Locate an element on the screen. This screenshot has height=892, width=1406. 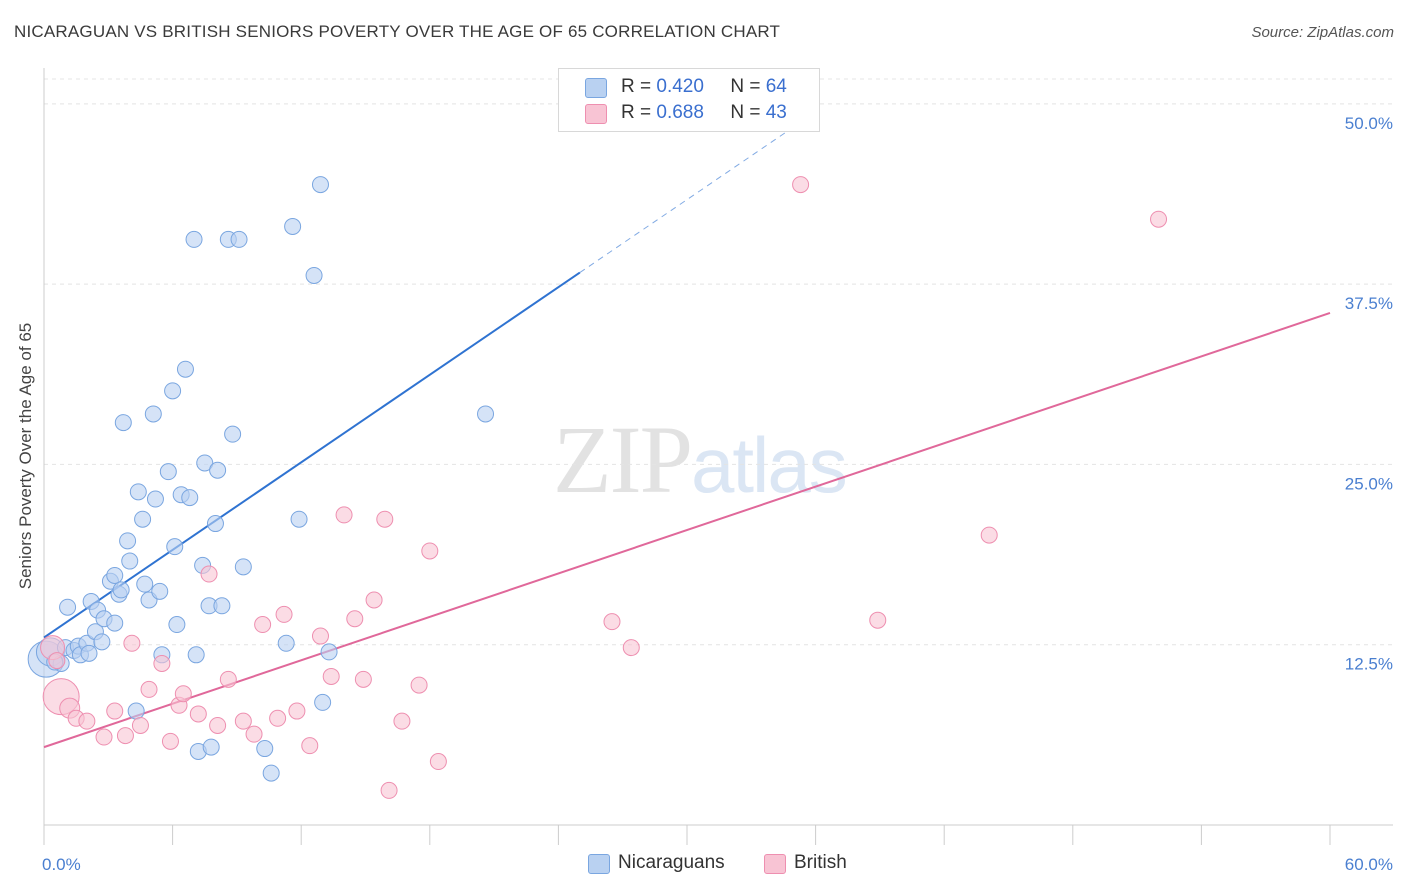
watermark: ZIPatlas is located at coordinates (700, 459).